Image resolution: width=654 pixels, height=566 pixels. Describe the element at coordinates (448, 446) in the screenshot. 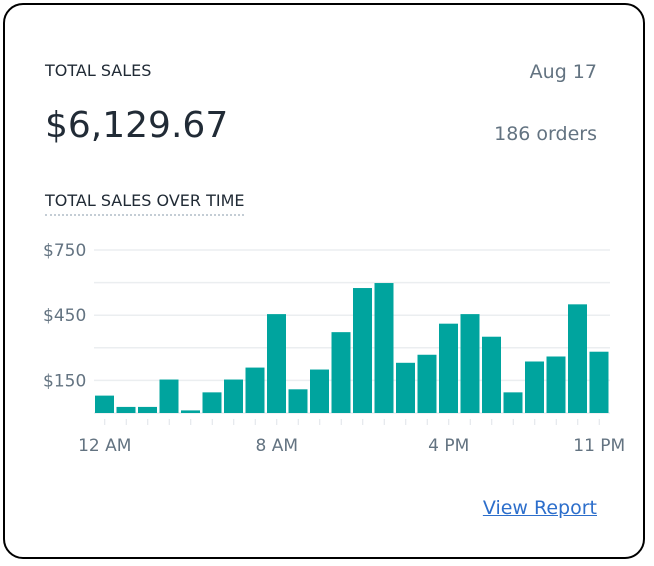

I see `x-tick-label: 4 PM` at that location.